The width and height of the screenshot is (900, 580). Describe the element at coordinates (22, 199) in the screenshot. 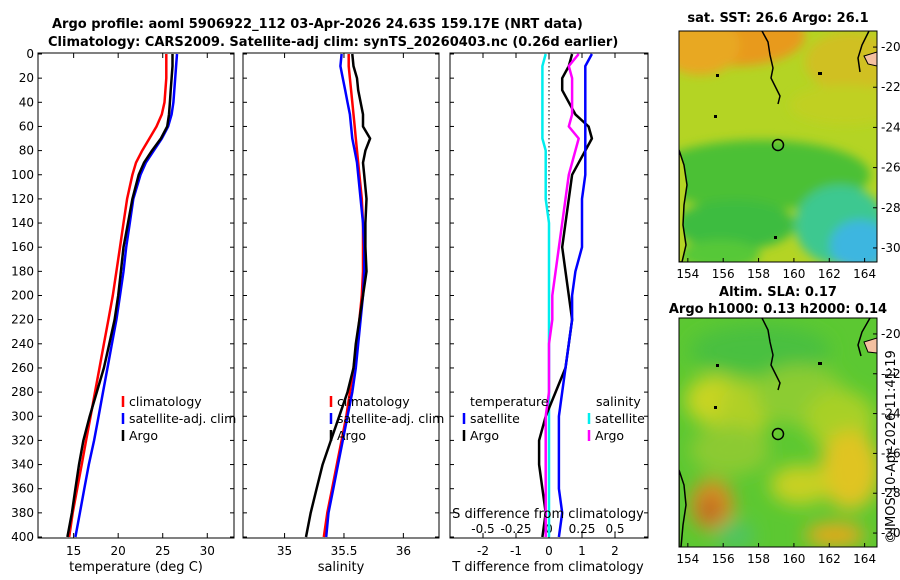

I see `depth-tick-label: 120` at that location.